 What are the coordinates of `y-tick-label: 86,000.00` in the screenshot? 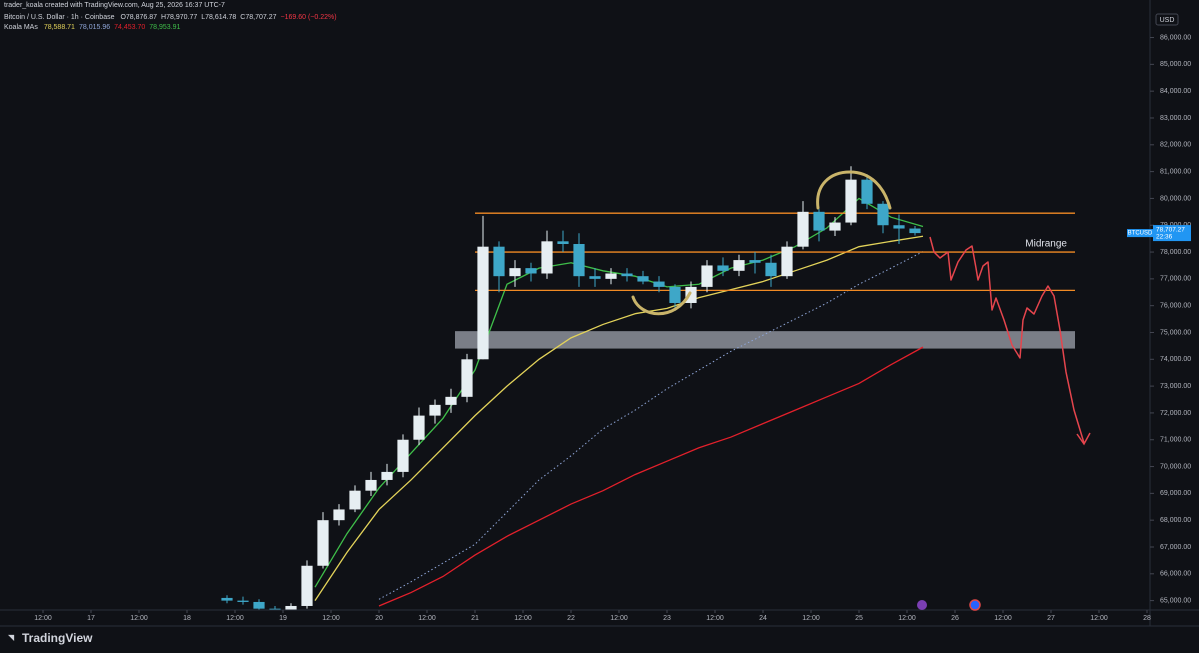 It's located at (1175, 37).